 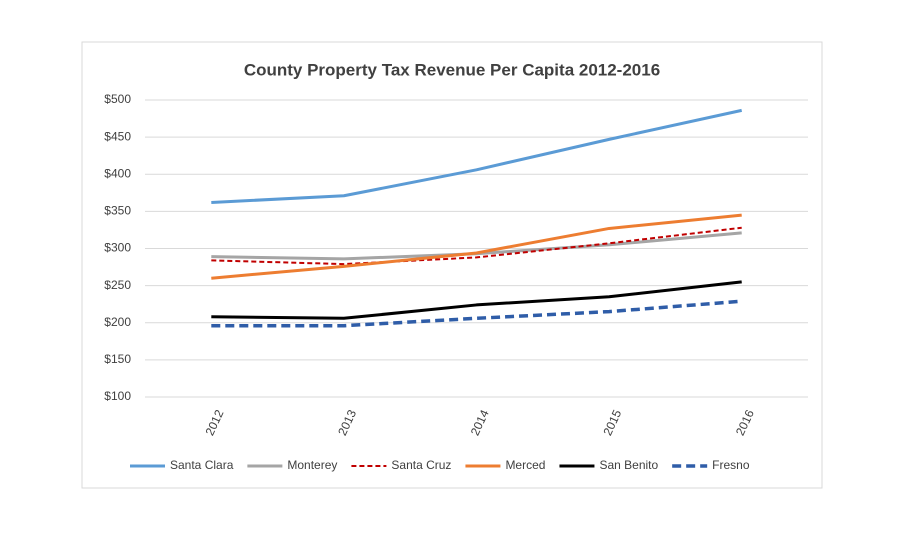 What do you see at coordinates (202, 465) in the screenshot?
I see `legend-label: Santa Clara` at bounding box center [202, 465].